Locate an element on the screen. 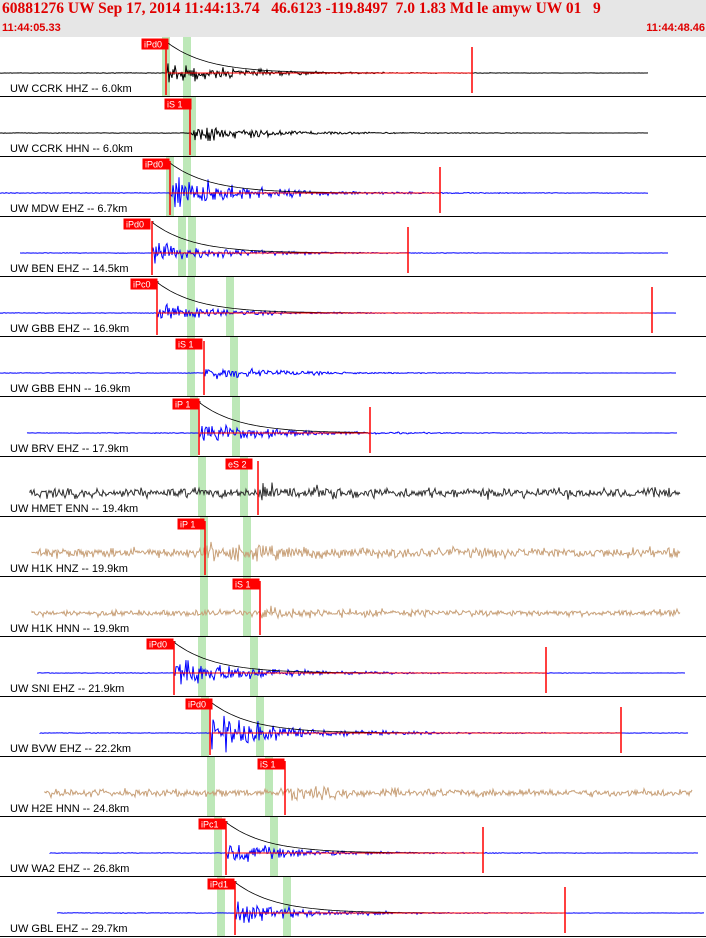 The width and height of the screenshot is (706, 938). start-time: 11:44:05.33 is located at coordinates (31, 28).